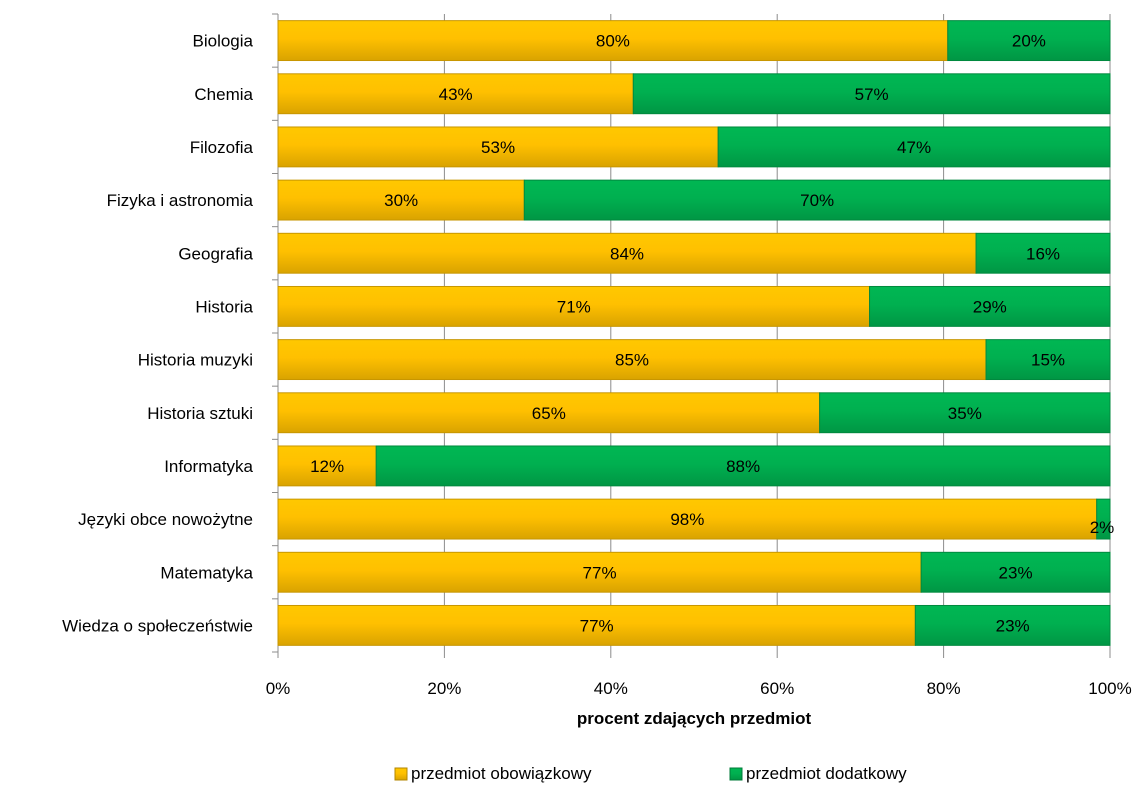 This screenshot has height=796, width=1140. What do you see at coordinates (650, 773) in the screenshot?
I see `legend: przedmiot obowiązkowy przedmiot dodatkowy` at bounding box center [650, 773].